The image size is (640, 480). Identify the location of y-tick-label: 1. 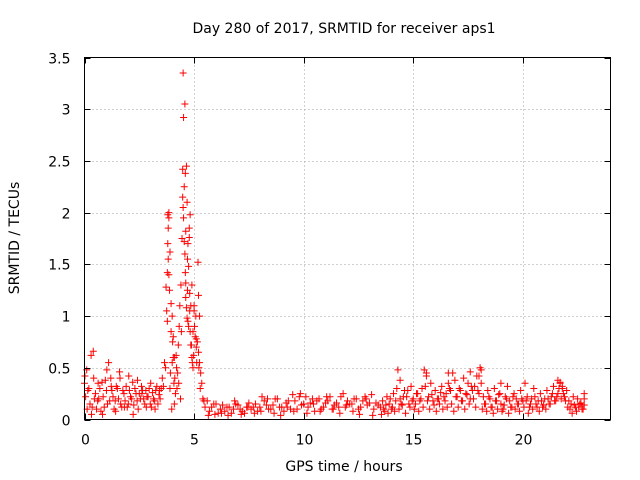
(66, 318).